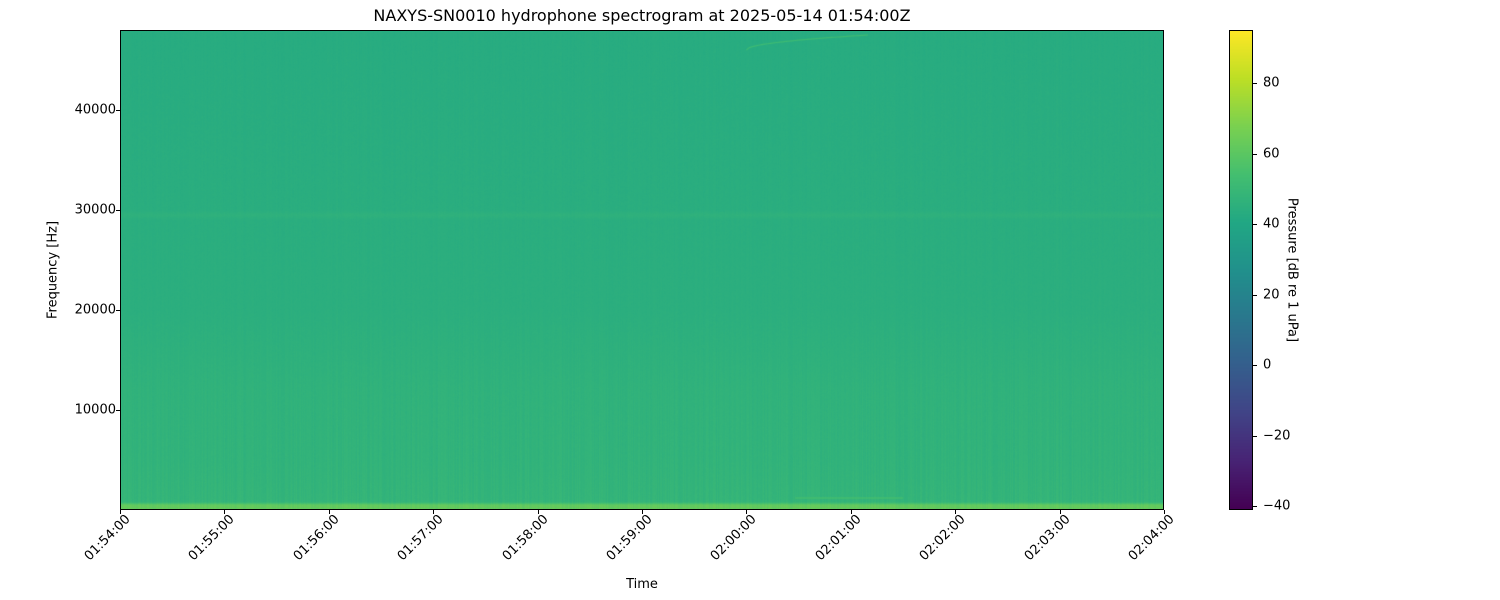  I want to click on colorbar-tick-label: 80, so click(1271, 83).